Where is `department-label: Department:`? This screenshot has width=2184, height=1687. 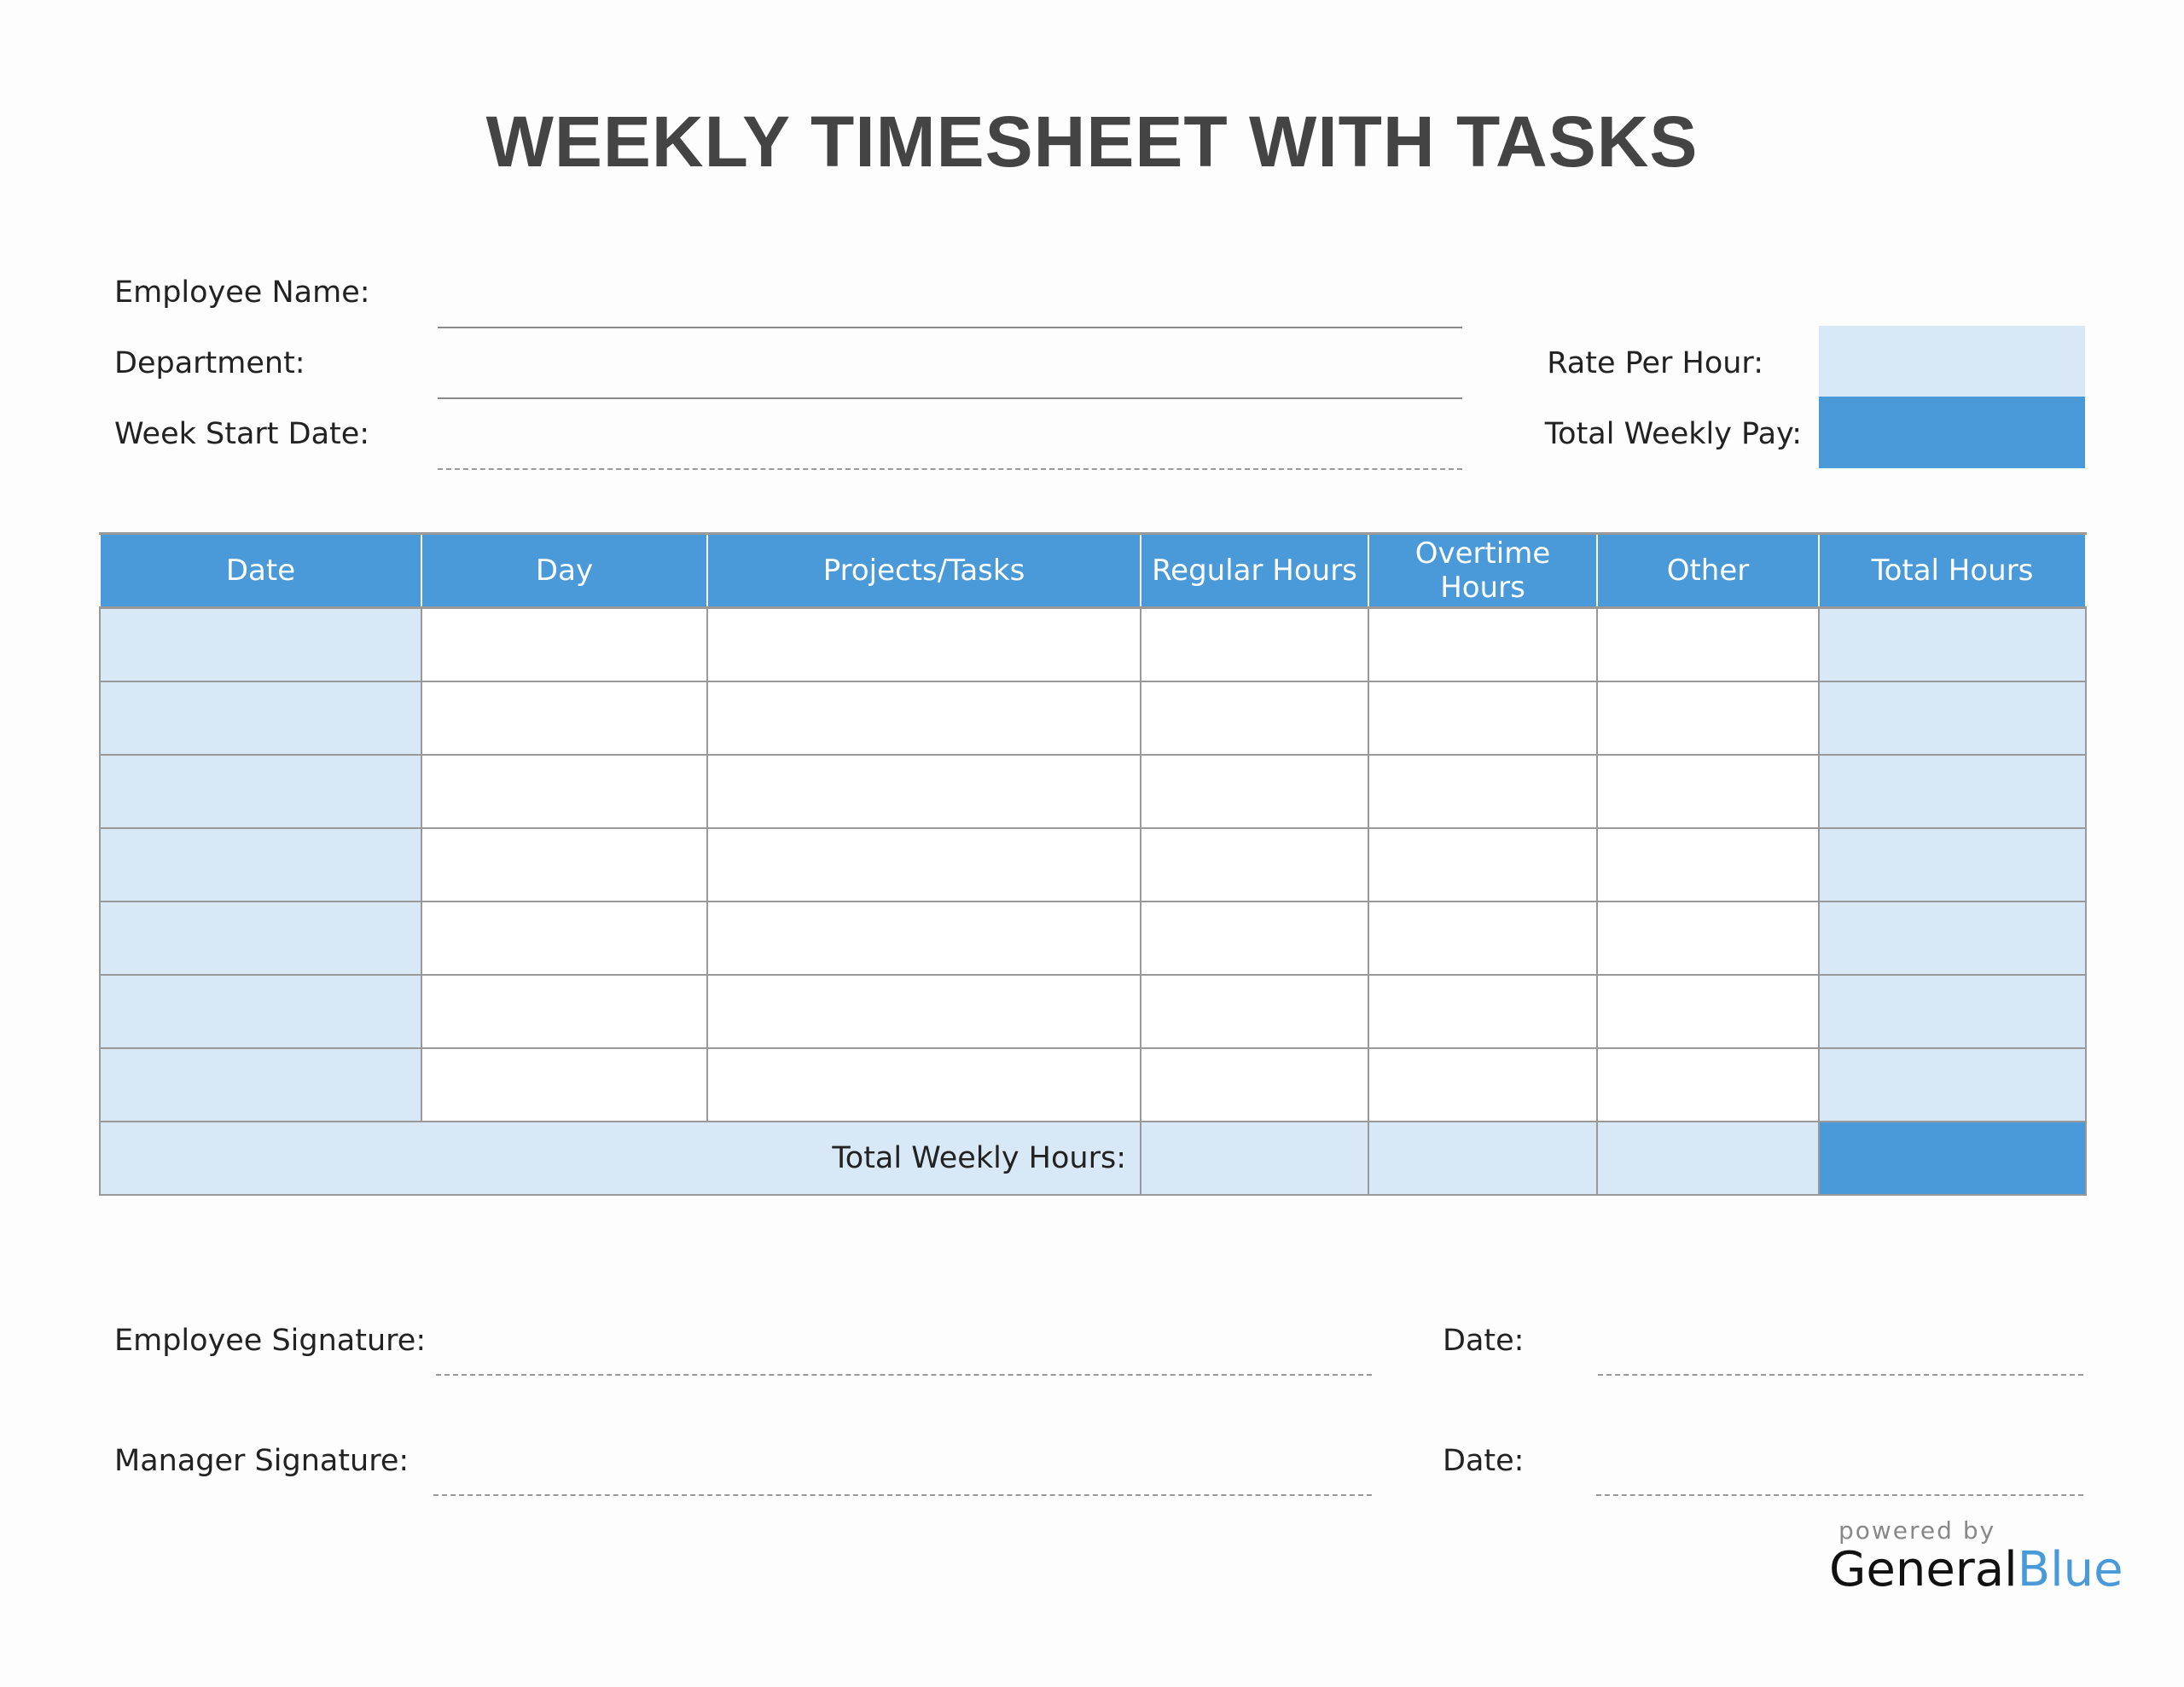
department-label: Department: is located at coordinates (209, 363).